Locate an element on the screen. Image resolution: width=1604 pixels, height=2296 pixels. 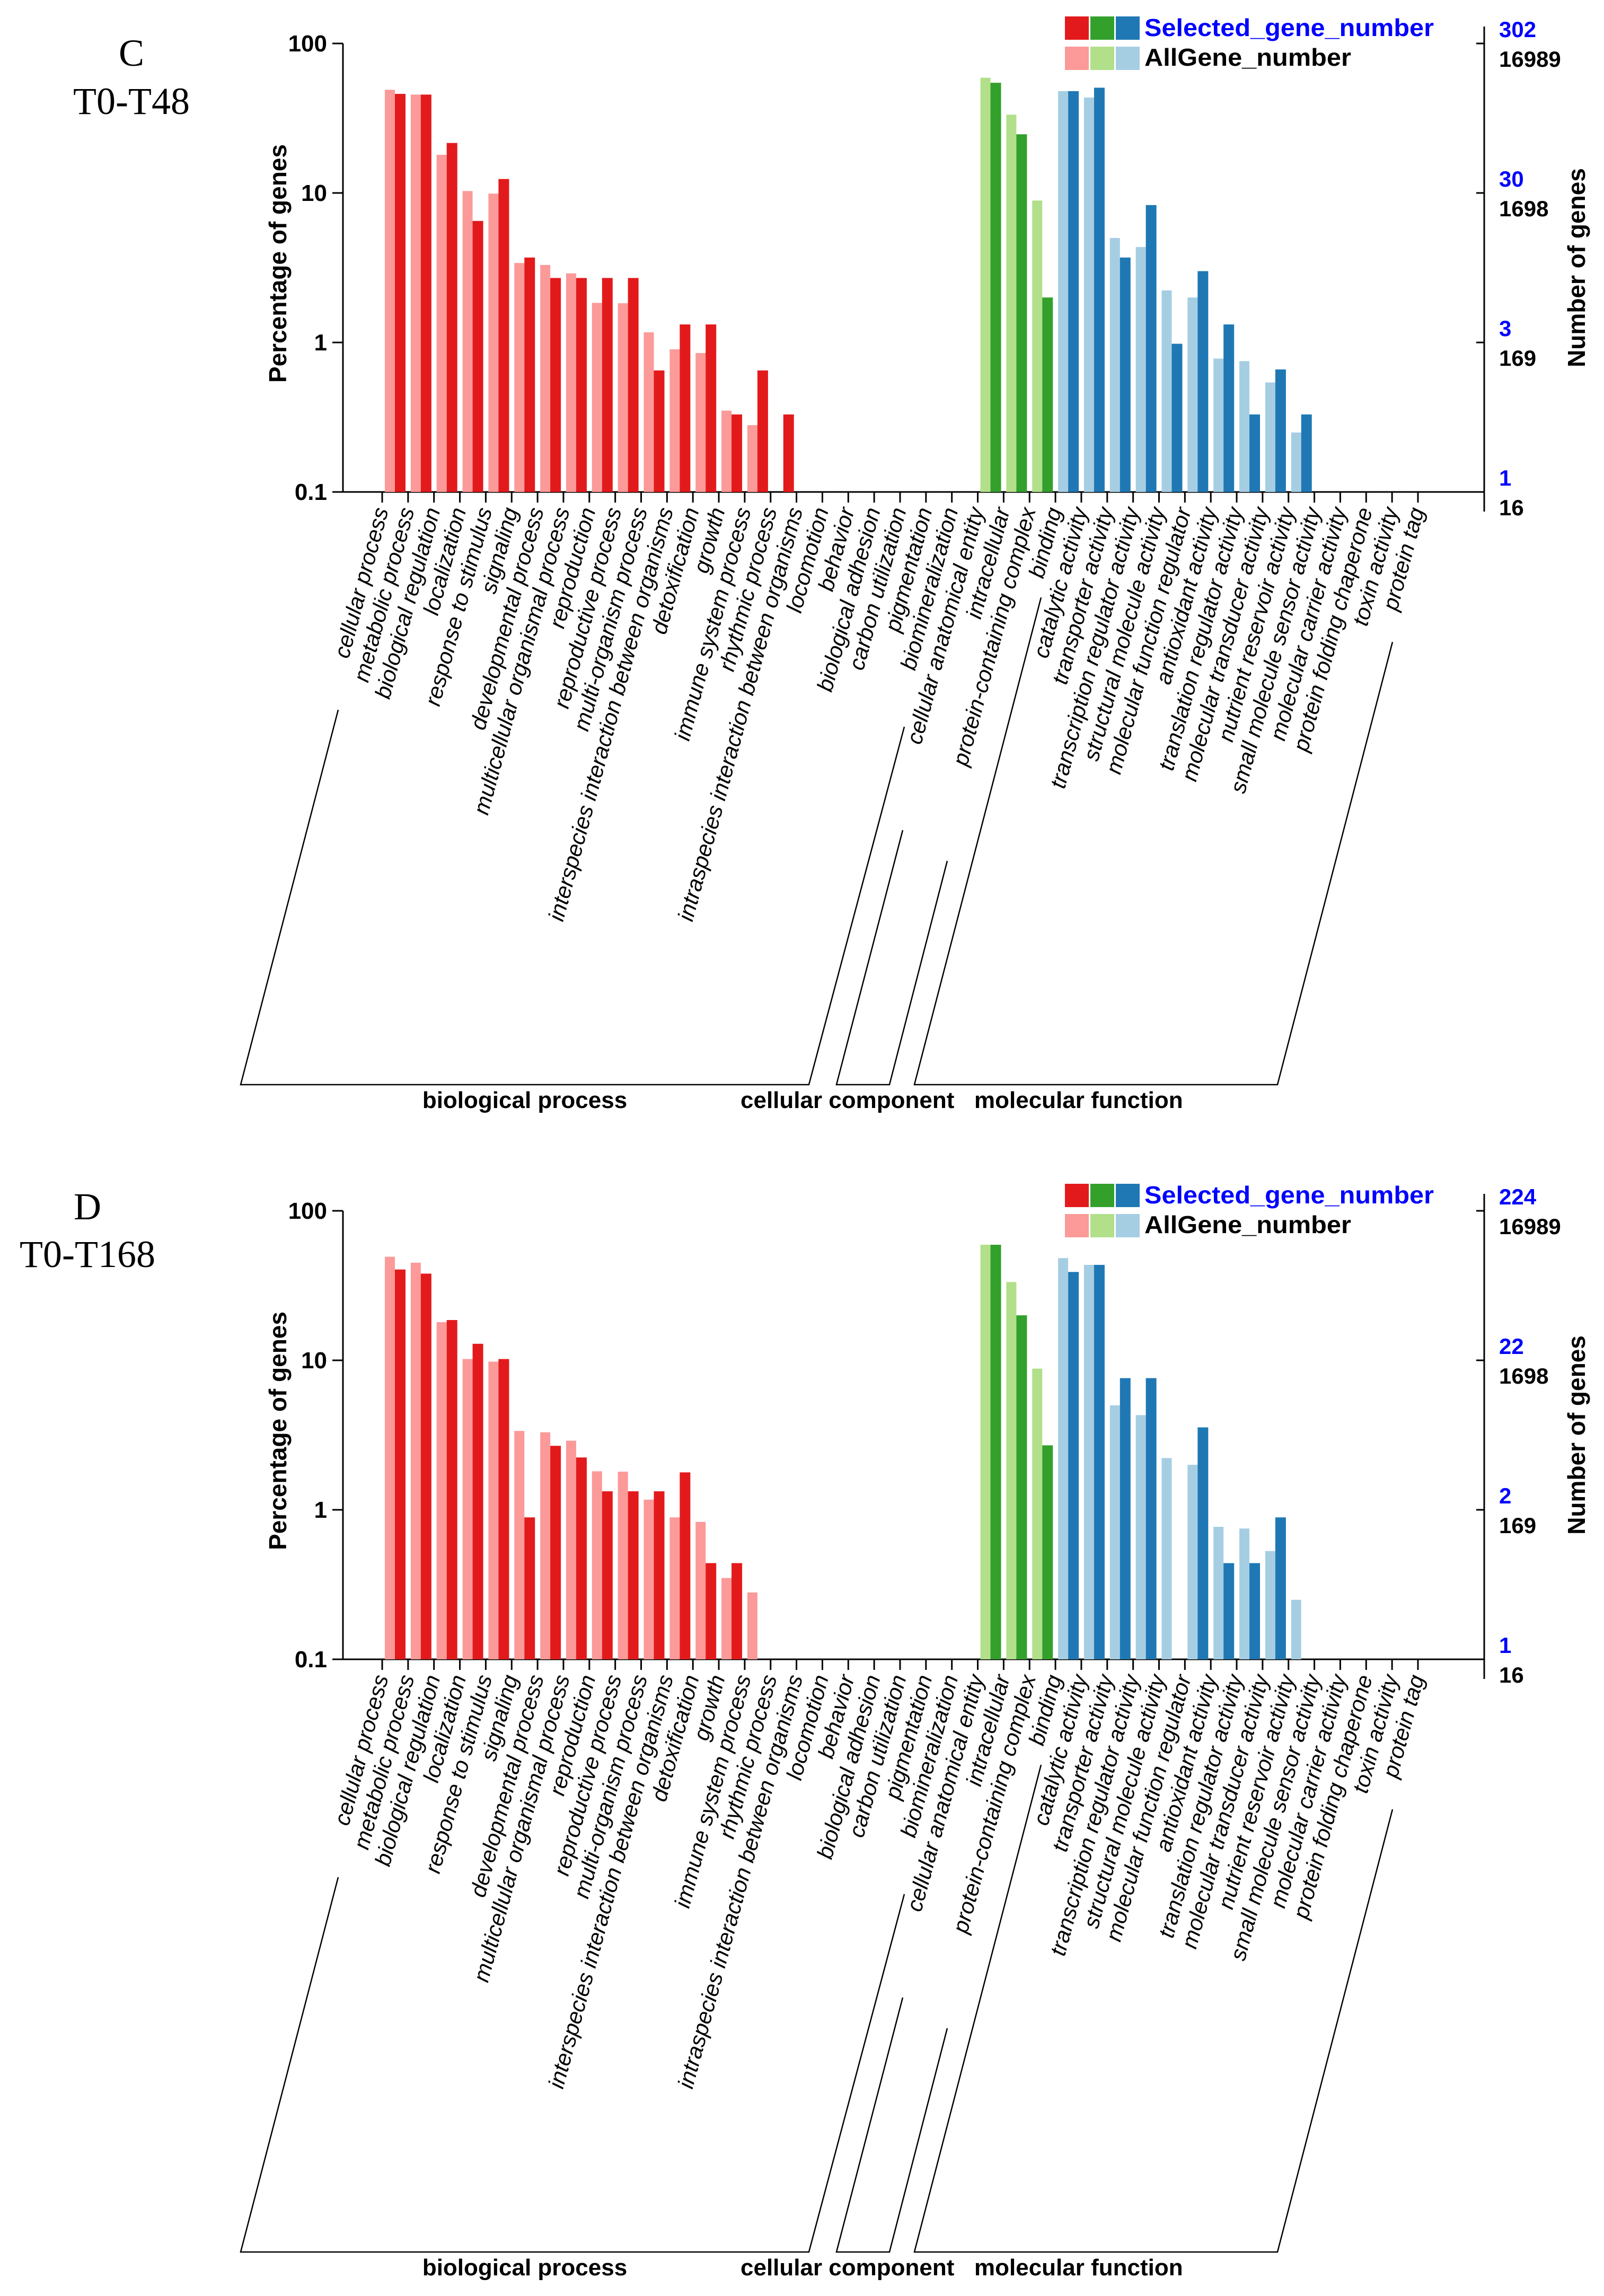
y2-selected-label: 302 is located at coordinates (1517, 30).